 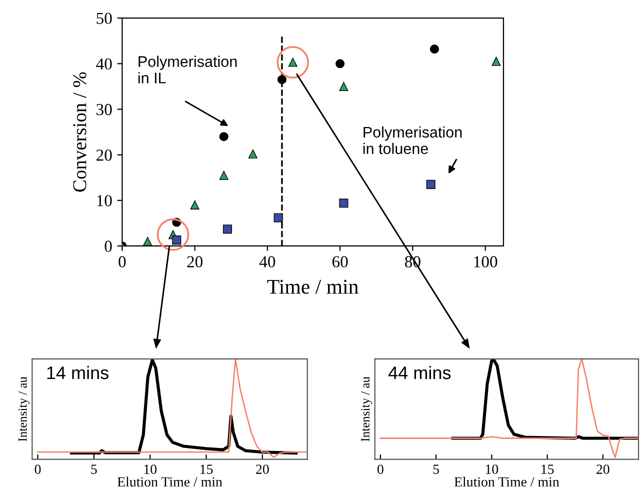 What do you see at coordinates (104, 64) in the screenshot?
I see `y-tick-label: 40` at bounding box center [104, 64].